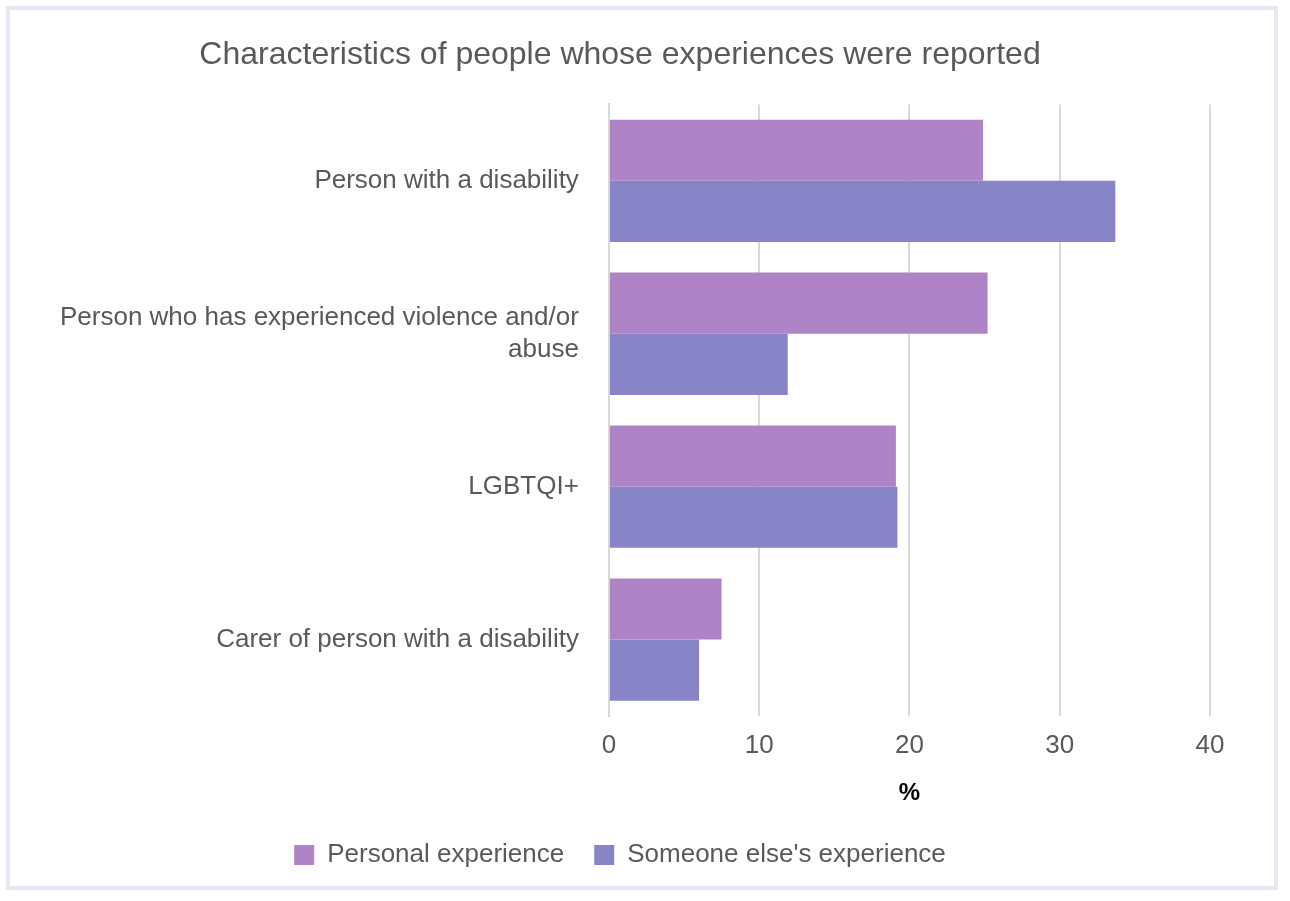 The image size is (1290, 901). Describe the element at coordinates (909, 743) in the screenshot. I see `x-tick-label: 20` at that location.